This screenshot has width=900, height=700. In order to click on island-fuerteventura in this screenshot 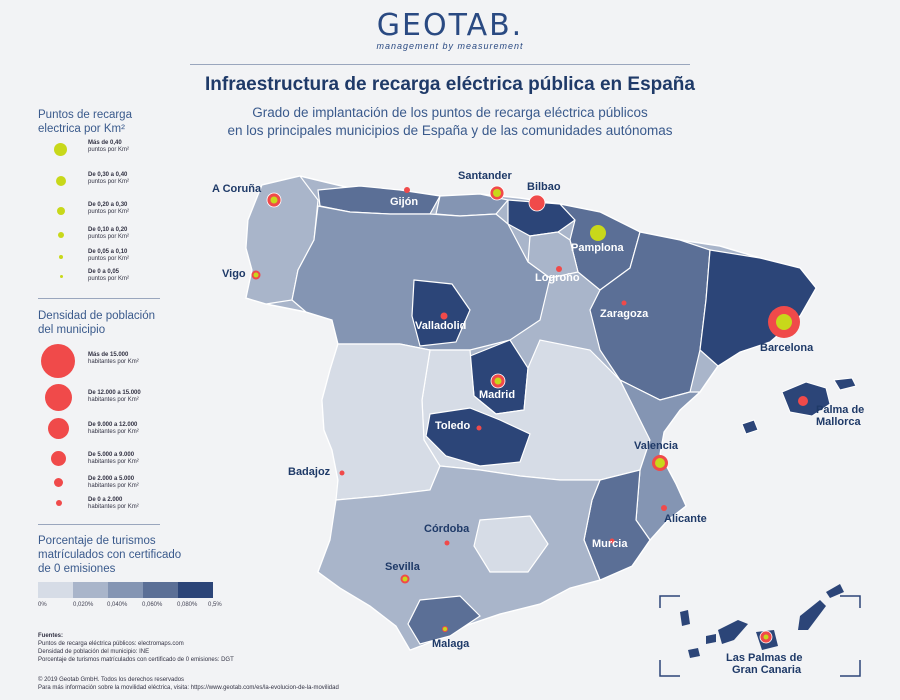, I will do `click(812, 615)`.